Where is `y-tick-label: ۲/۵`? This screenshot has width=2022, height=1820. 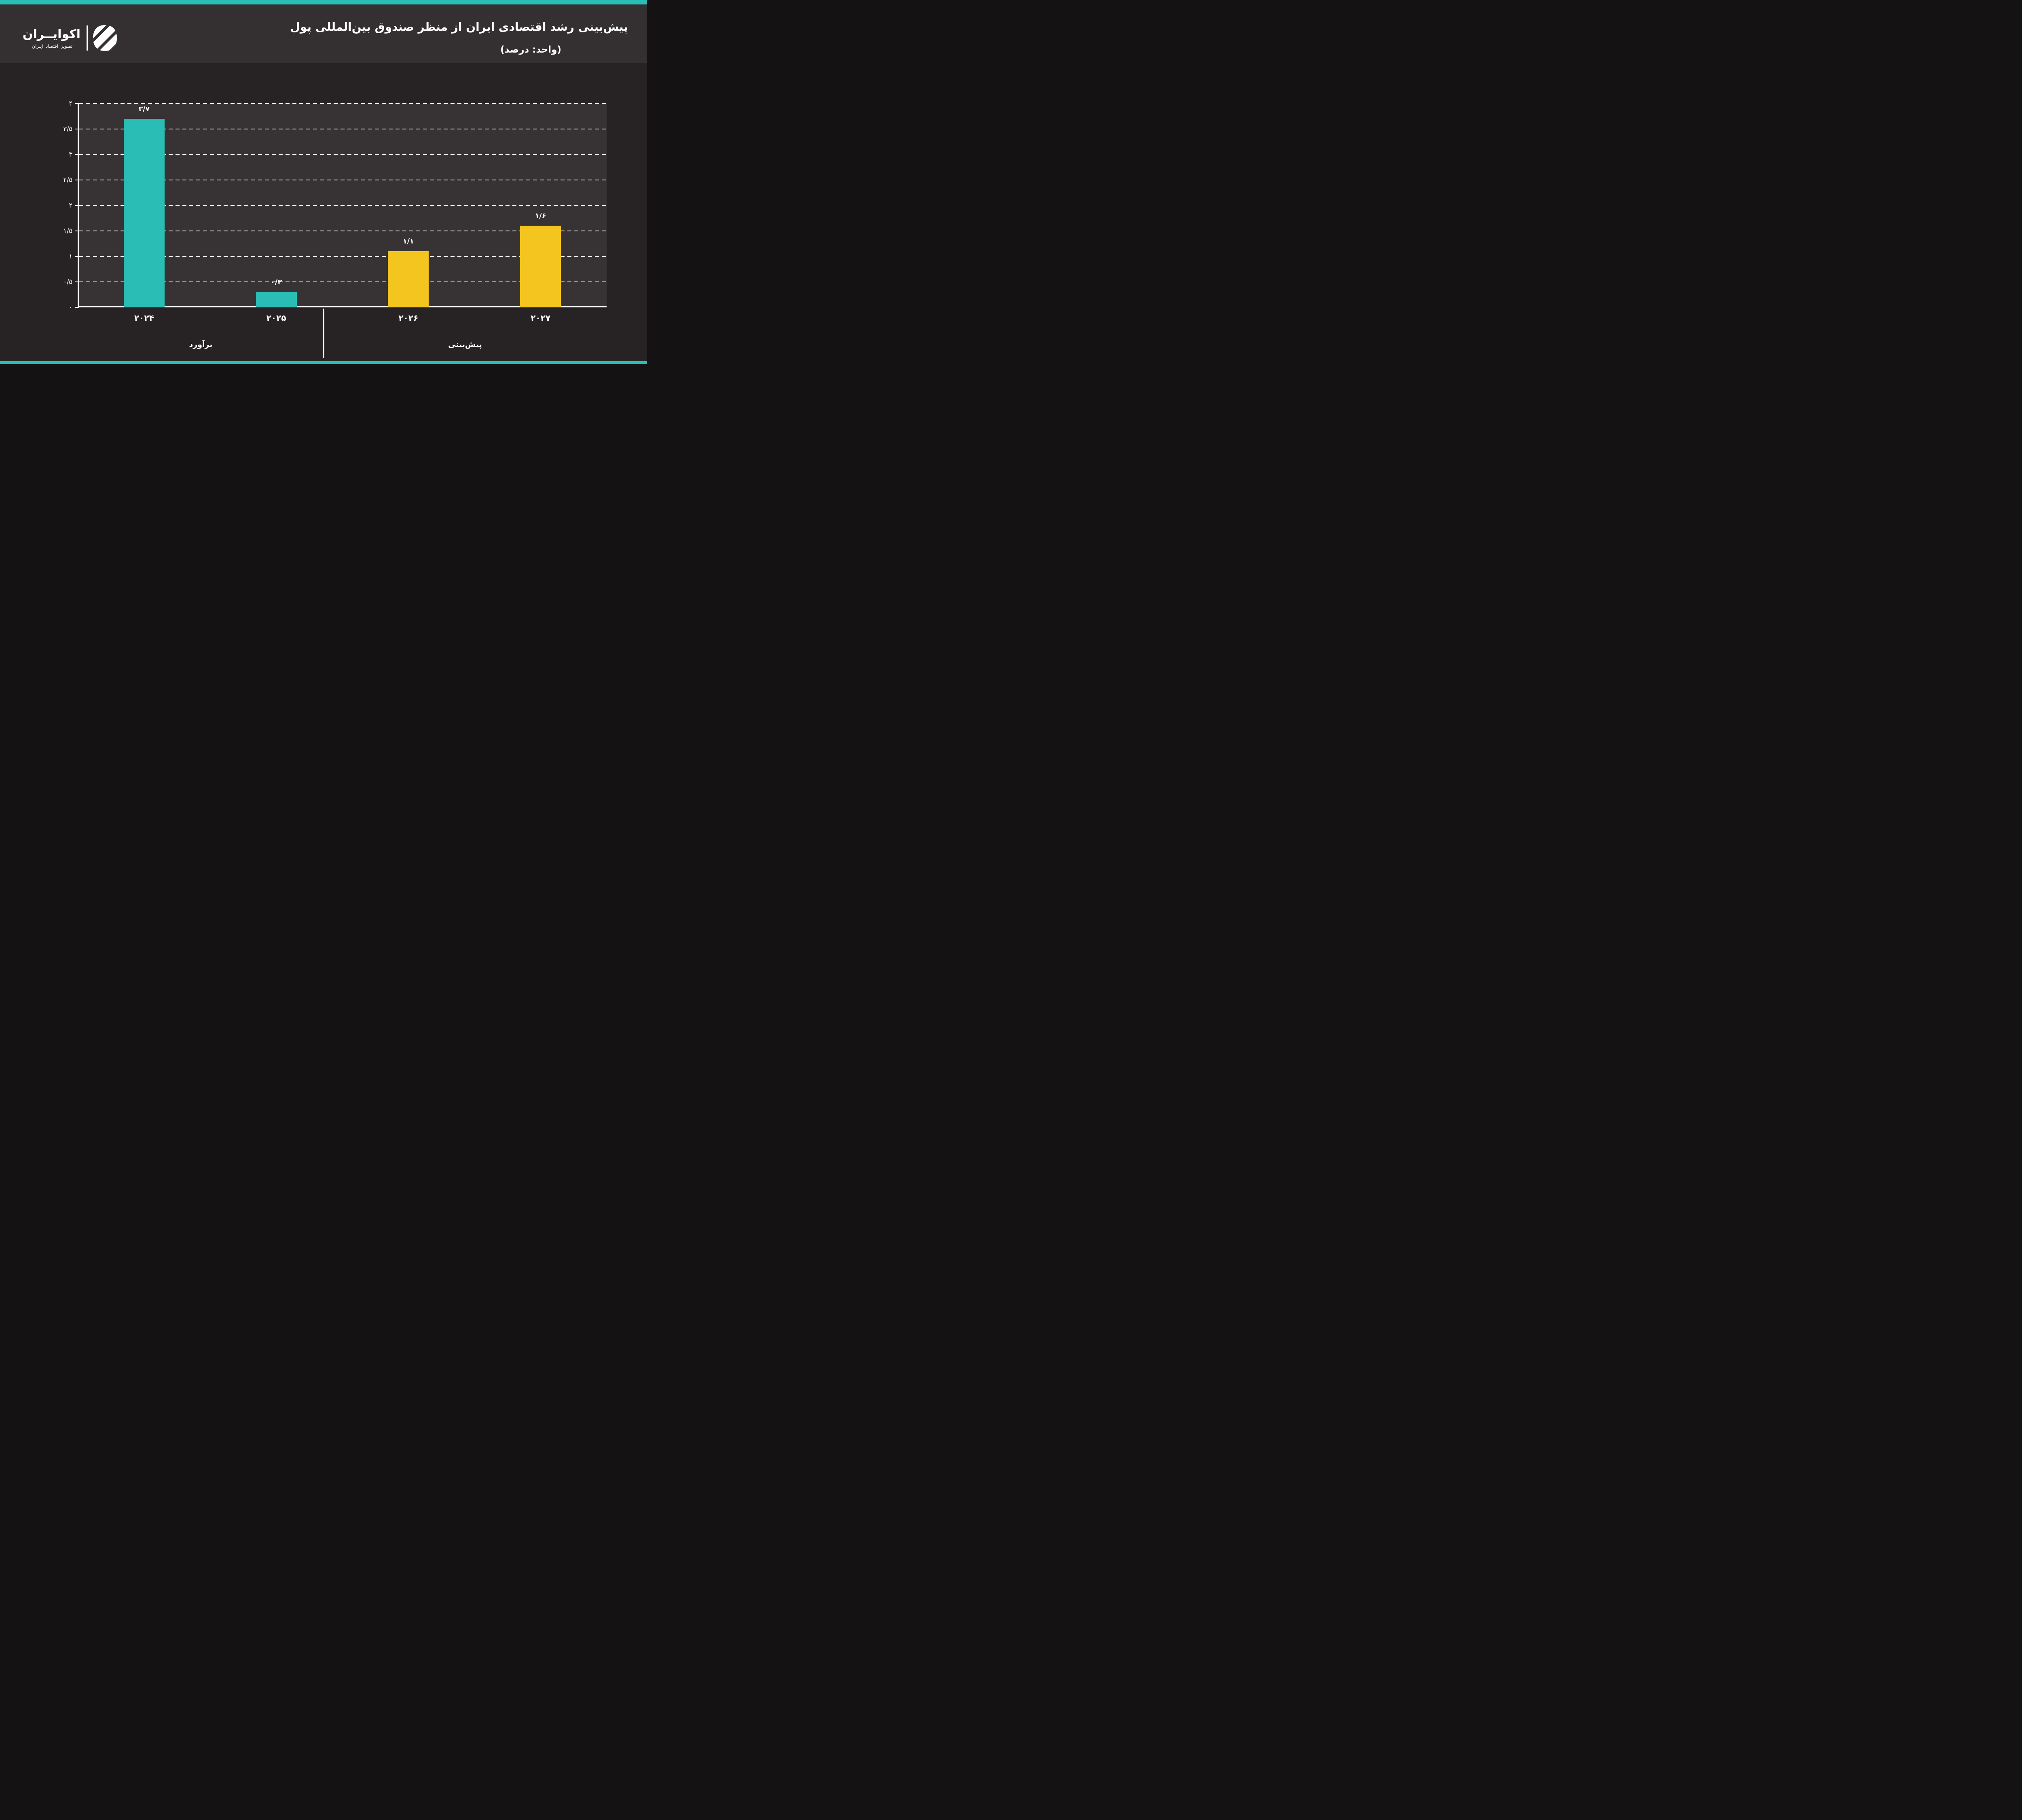
y-tick-label: ۲/۵ is located at coordinates (67, 180).